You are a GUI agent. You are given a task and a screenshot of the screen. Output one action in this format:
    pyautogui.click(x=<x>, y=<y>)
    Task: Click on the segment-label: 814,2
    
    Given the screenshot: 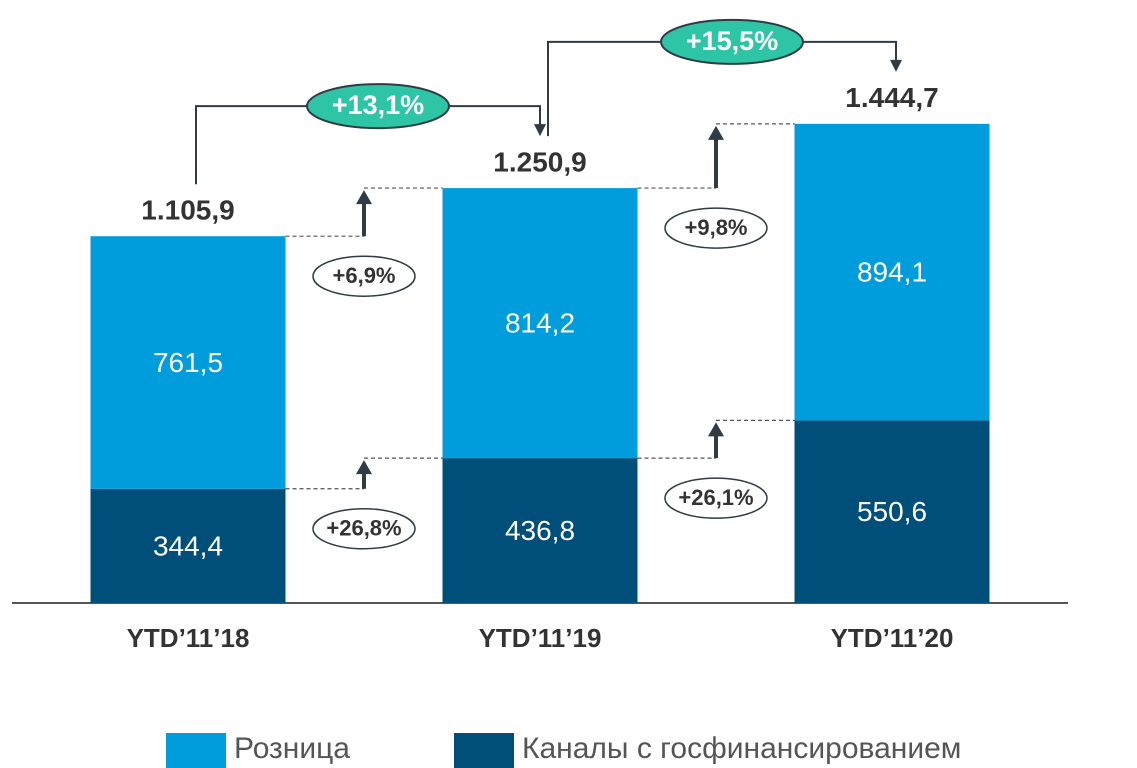 What is the action you would take?
    pyautogui.click(x=540, y=322)
    